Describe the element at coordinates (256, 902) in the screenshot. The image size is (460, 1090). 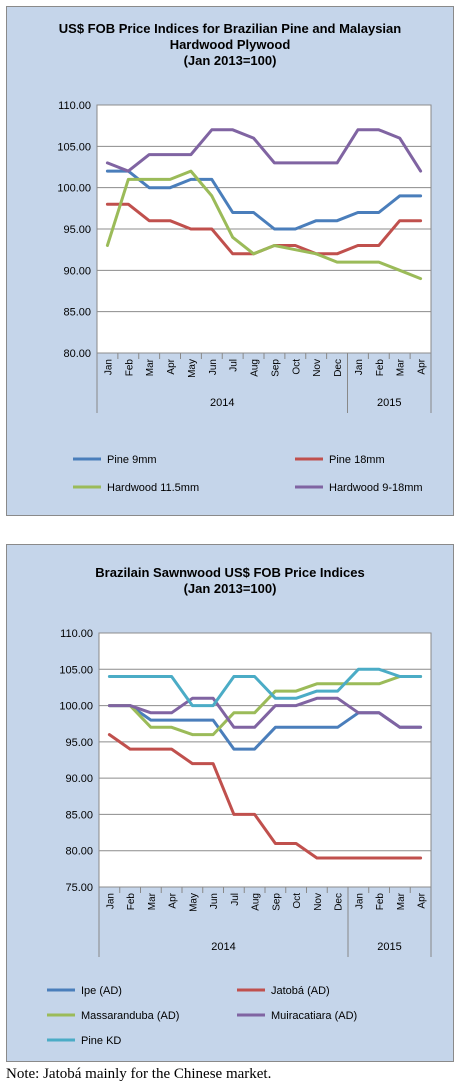
I see `sawnwood-xtick-label: Aug` at that location.